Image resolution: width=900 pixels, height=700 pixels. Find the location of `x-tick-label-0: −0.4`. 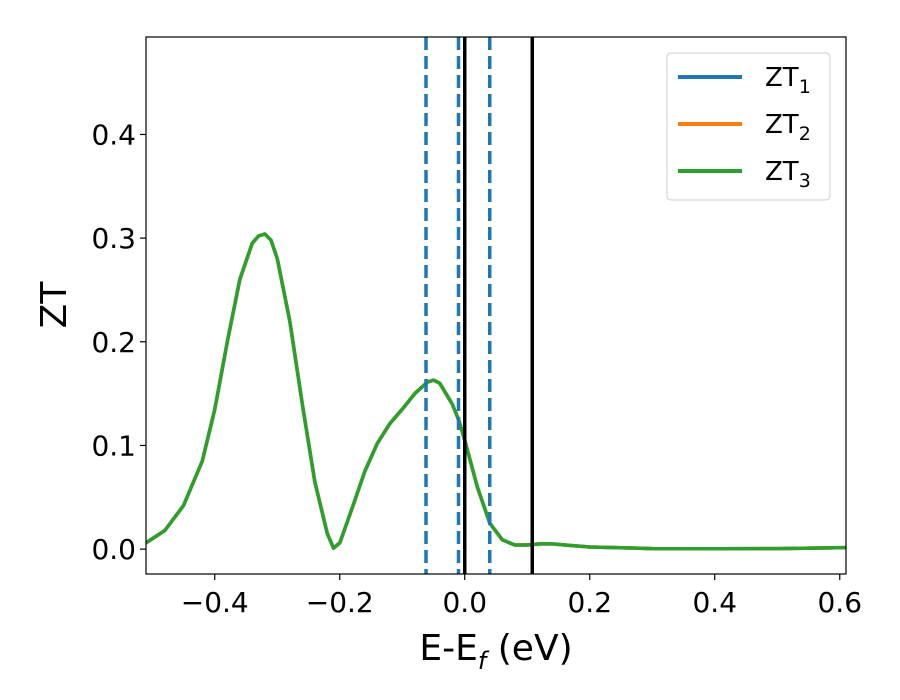

x-tick-label-0: −0.4 is located at coordinates (215, 602).